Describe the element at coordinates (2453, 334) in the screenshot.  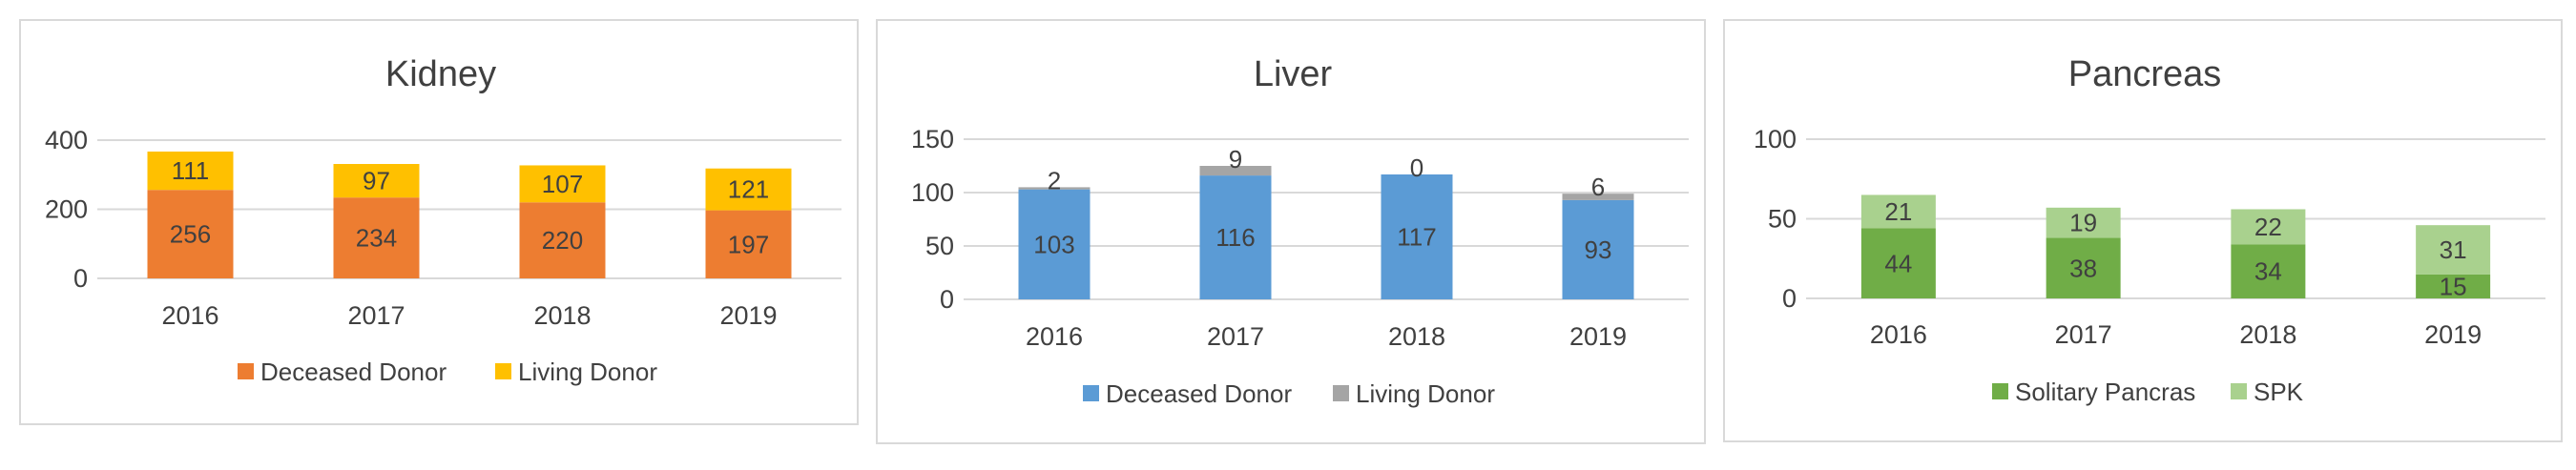
I see `pancreas-x-tick-label: 2019` at that location.